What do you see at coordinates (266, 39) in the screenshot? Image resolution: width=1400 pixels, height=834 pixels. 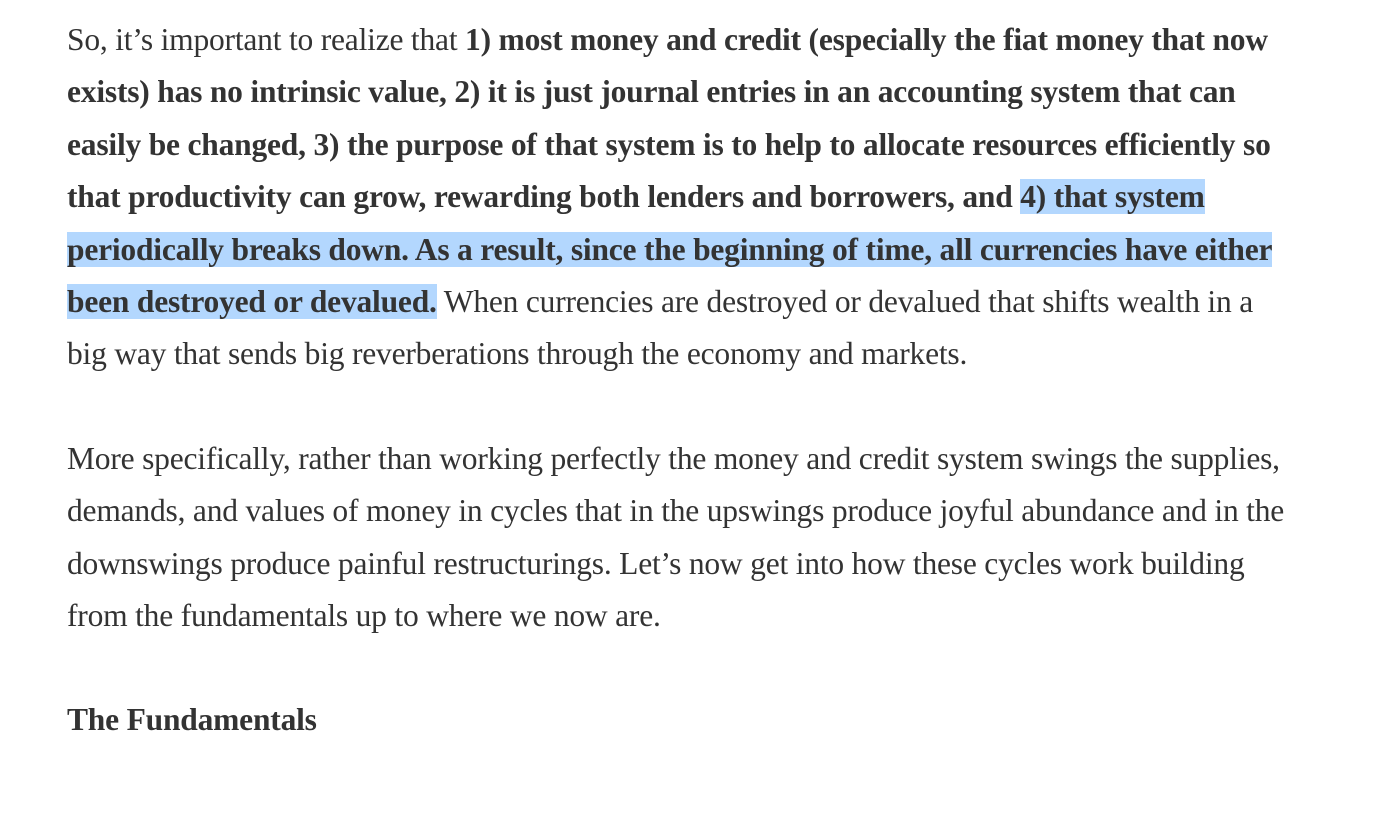 I see `paragraph-1-intro: So, it’s important to realize that` at bounding box center [266, 39].